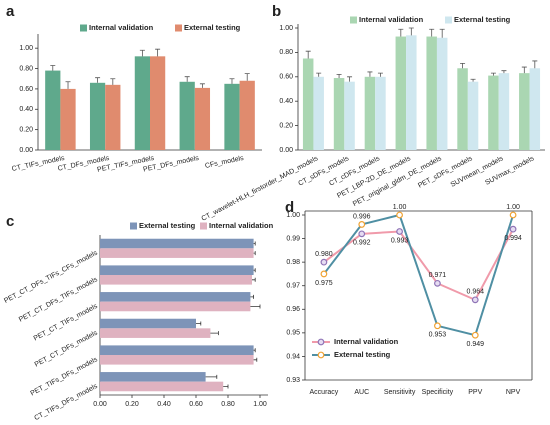 The image size is (550, 425). What do you see at coordinates (276, 11) in the screenshot?
I see `panel-label: b` at bounding box center [276, 11].